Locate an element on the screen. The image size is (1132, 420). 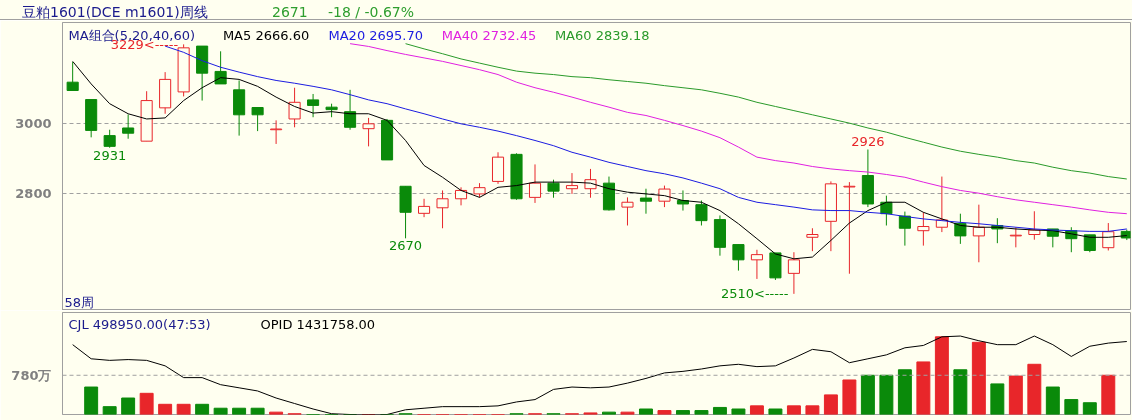
chart-title: 豆粕1601(DCE m1601)周线 is located at coordinates (115, 12).